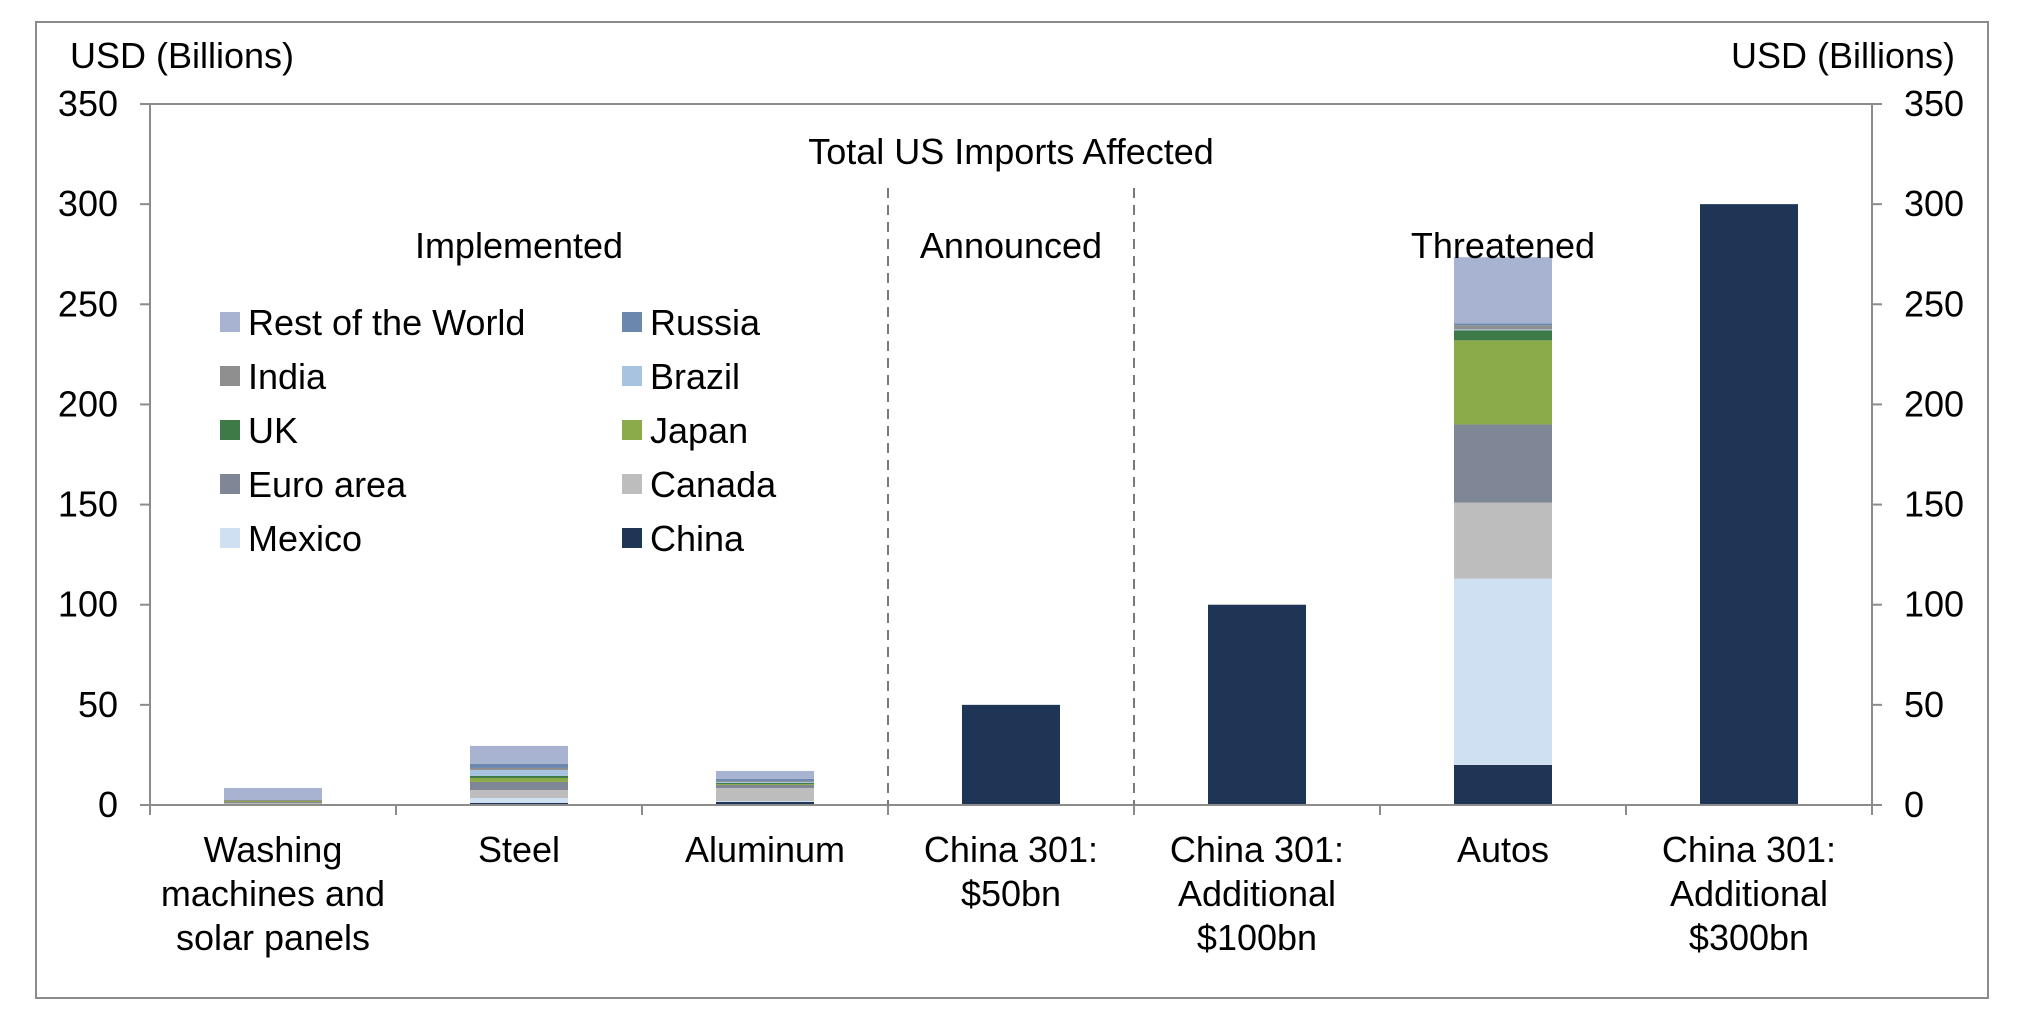  Describe the element at coordinates (182, 55) in the screenshot. I see `y-axis-unit-left: USD (Billions)` at that location.